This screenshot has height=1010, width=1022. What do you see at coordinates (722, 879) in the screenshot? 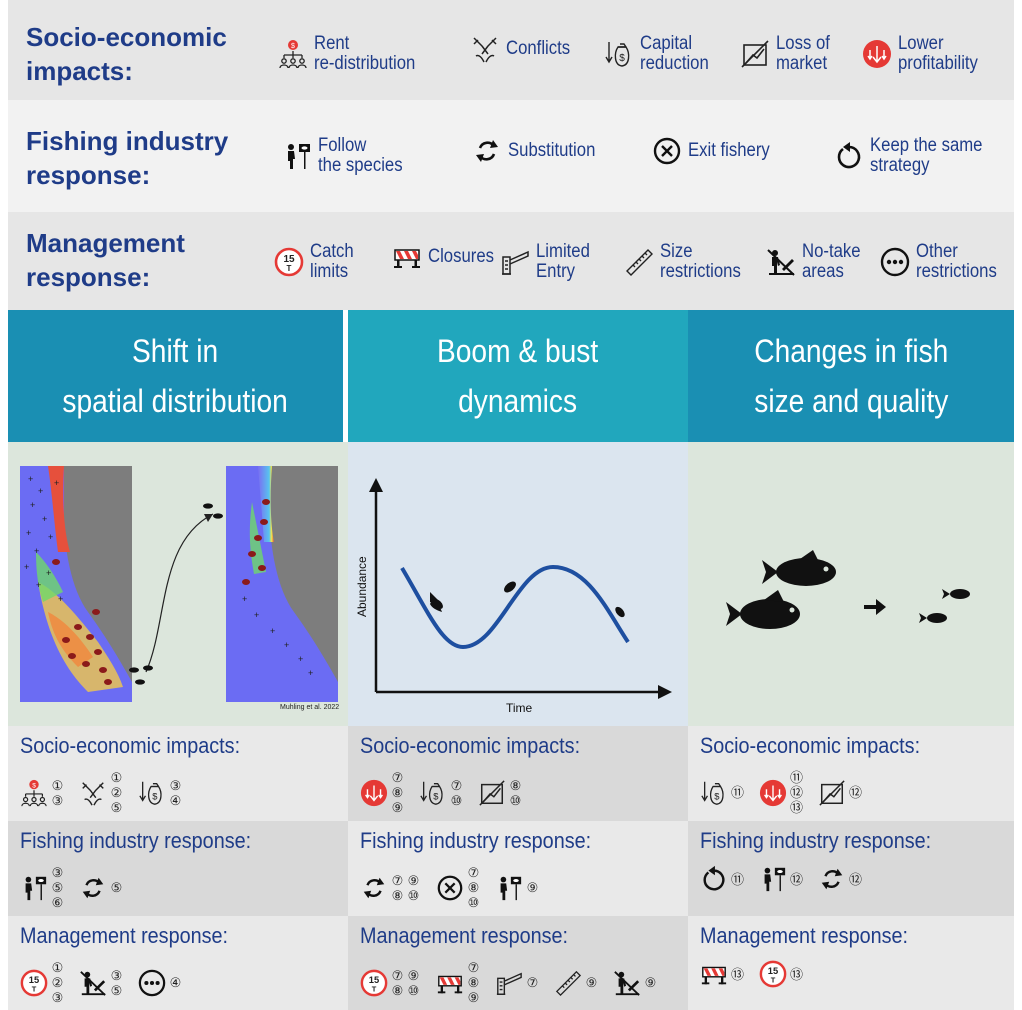
I see `icon-reference-group: ⑪` at bounding box center [722, 879].